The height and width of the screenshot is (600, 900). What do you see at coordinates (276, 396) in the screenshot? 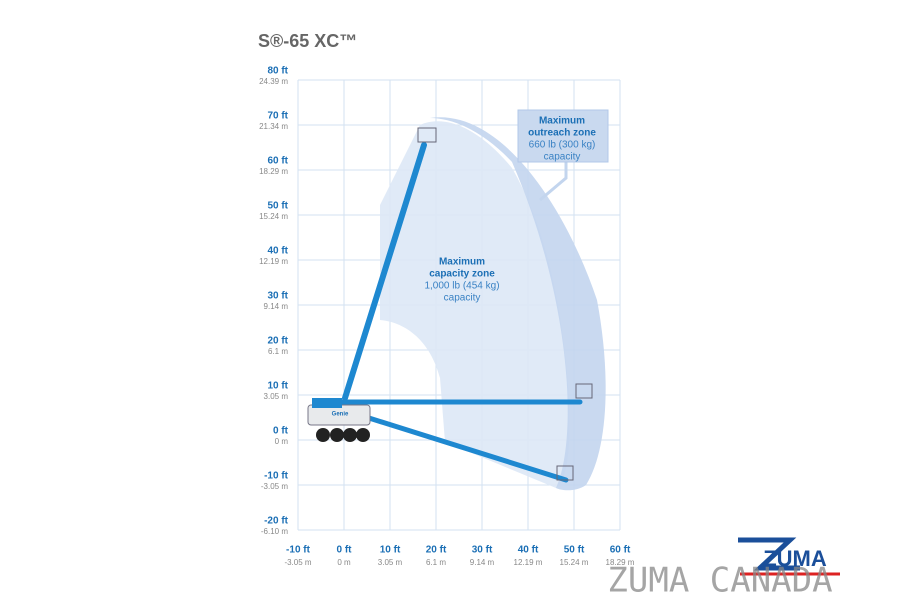
I see `y-tick-m: 3.05 m` at bounding box center [276, 396].